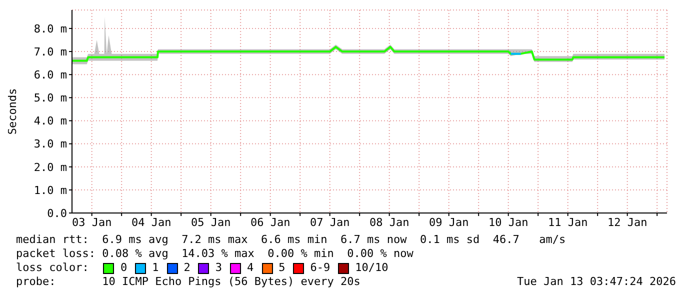  I want to click on x-tick-label: 06 Jan, so click(270, 222).